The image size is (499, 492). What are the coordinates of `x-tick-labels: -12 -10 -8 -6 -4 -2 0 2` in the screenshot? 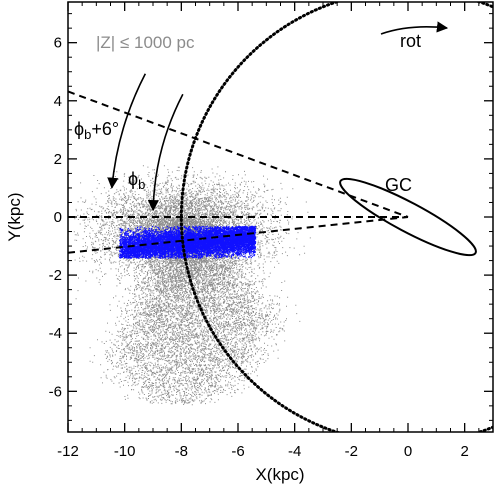 It's located at (263, 451).